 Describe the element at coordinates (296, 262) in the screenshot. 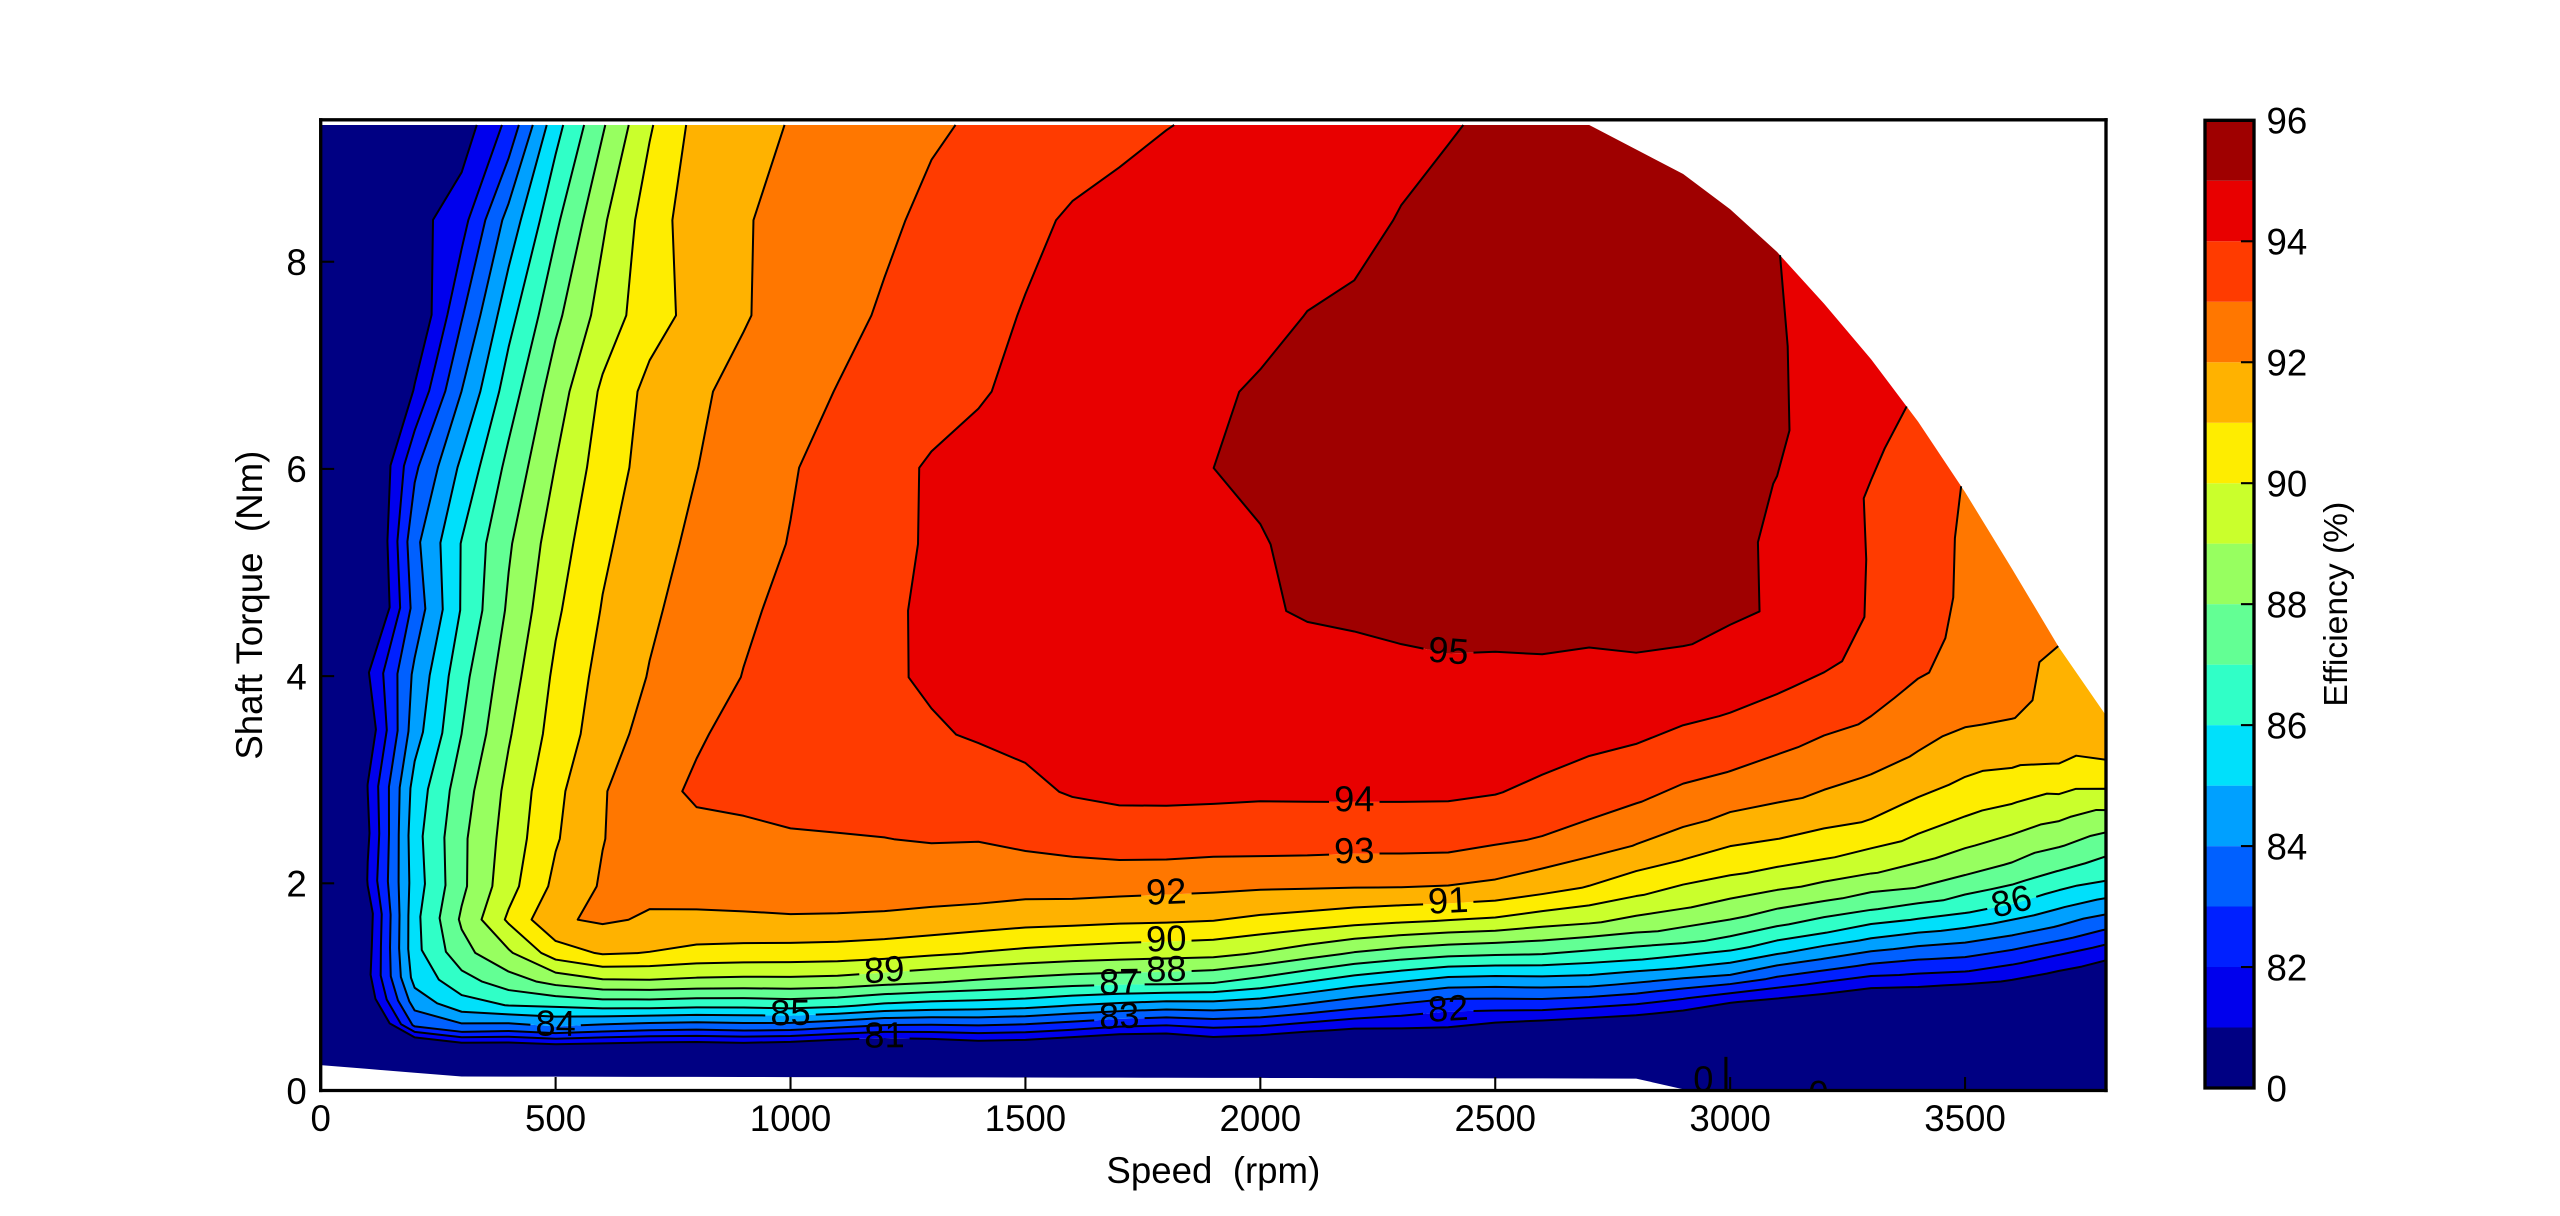

I see `svg-text: 8` at that location.